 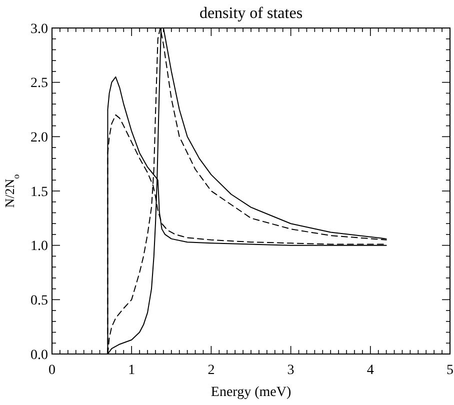 What do you see at coordinates (450, 370) in the screenshot?
I see `x-tick-label: 5` at bounding box center [450, 370].